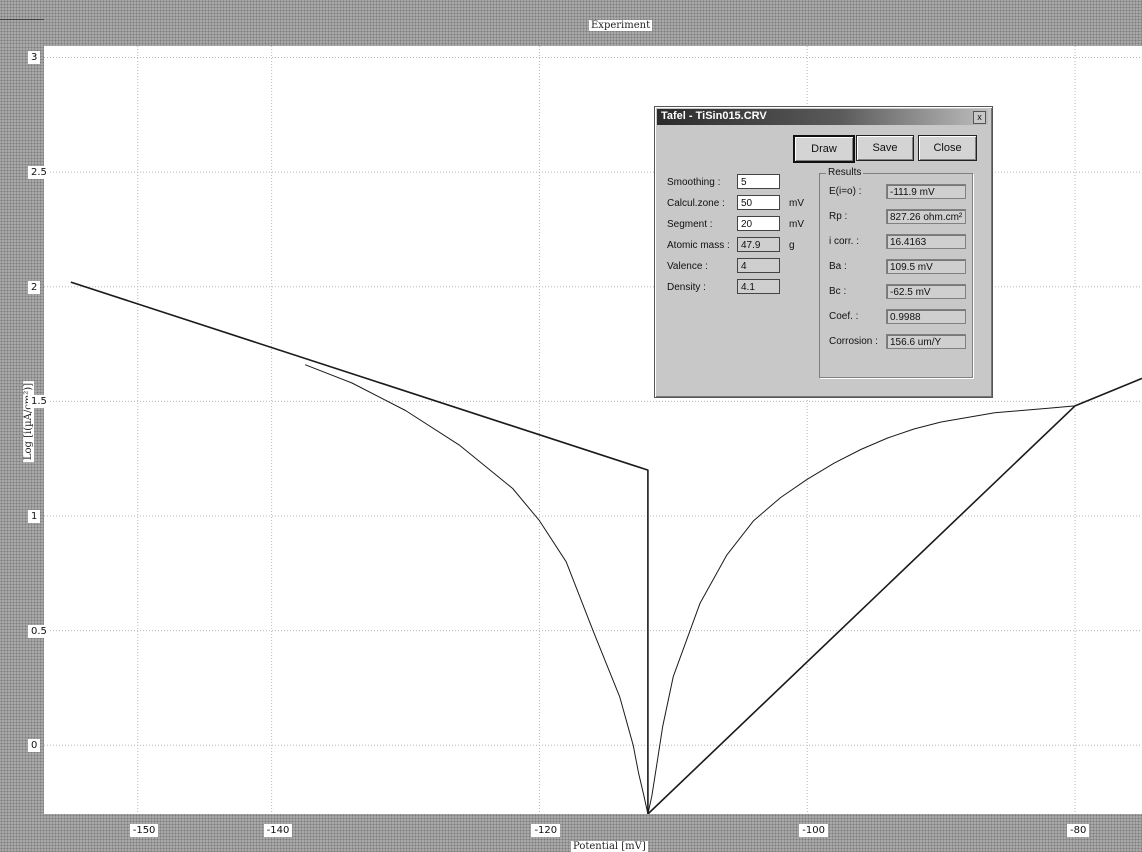 The image size is (1142, 852). What do you see at coordinates (844, 241) in the screenshot?
I see `result-label-icorr: i corr. :` at bounding box center [844, 241].